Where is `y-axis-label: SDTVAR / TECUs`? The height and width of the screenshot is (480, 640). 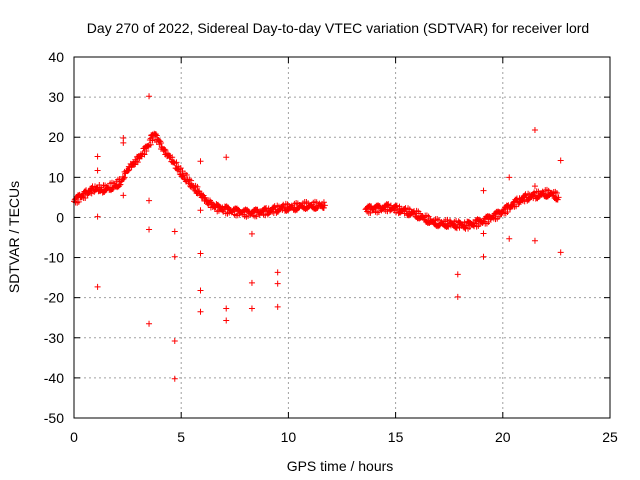 y-axis-label: SDTVAR / TECUs is located at coordinates (14, 237).